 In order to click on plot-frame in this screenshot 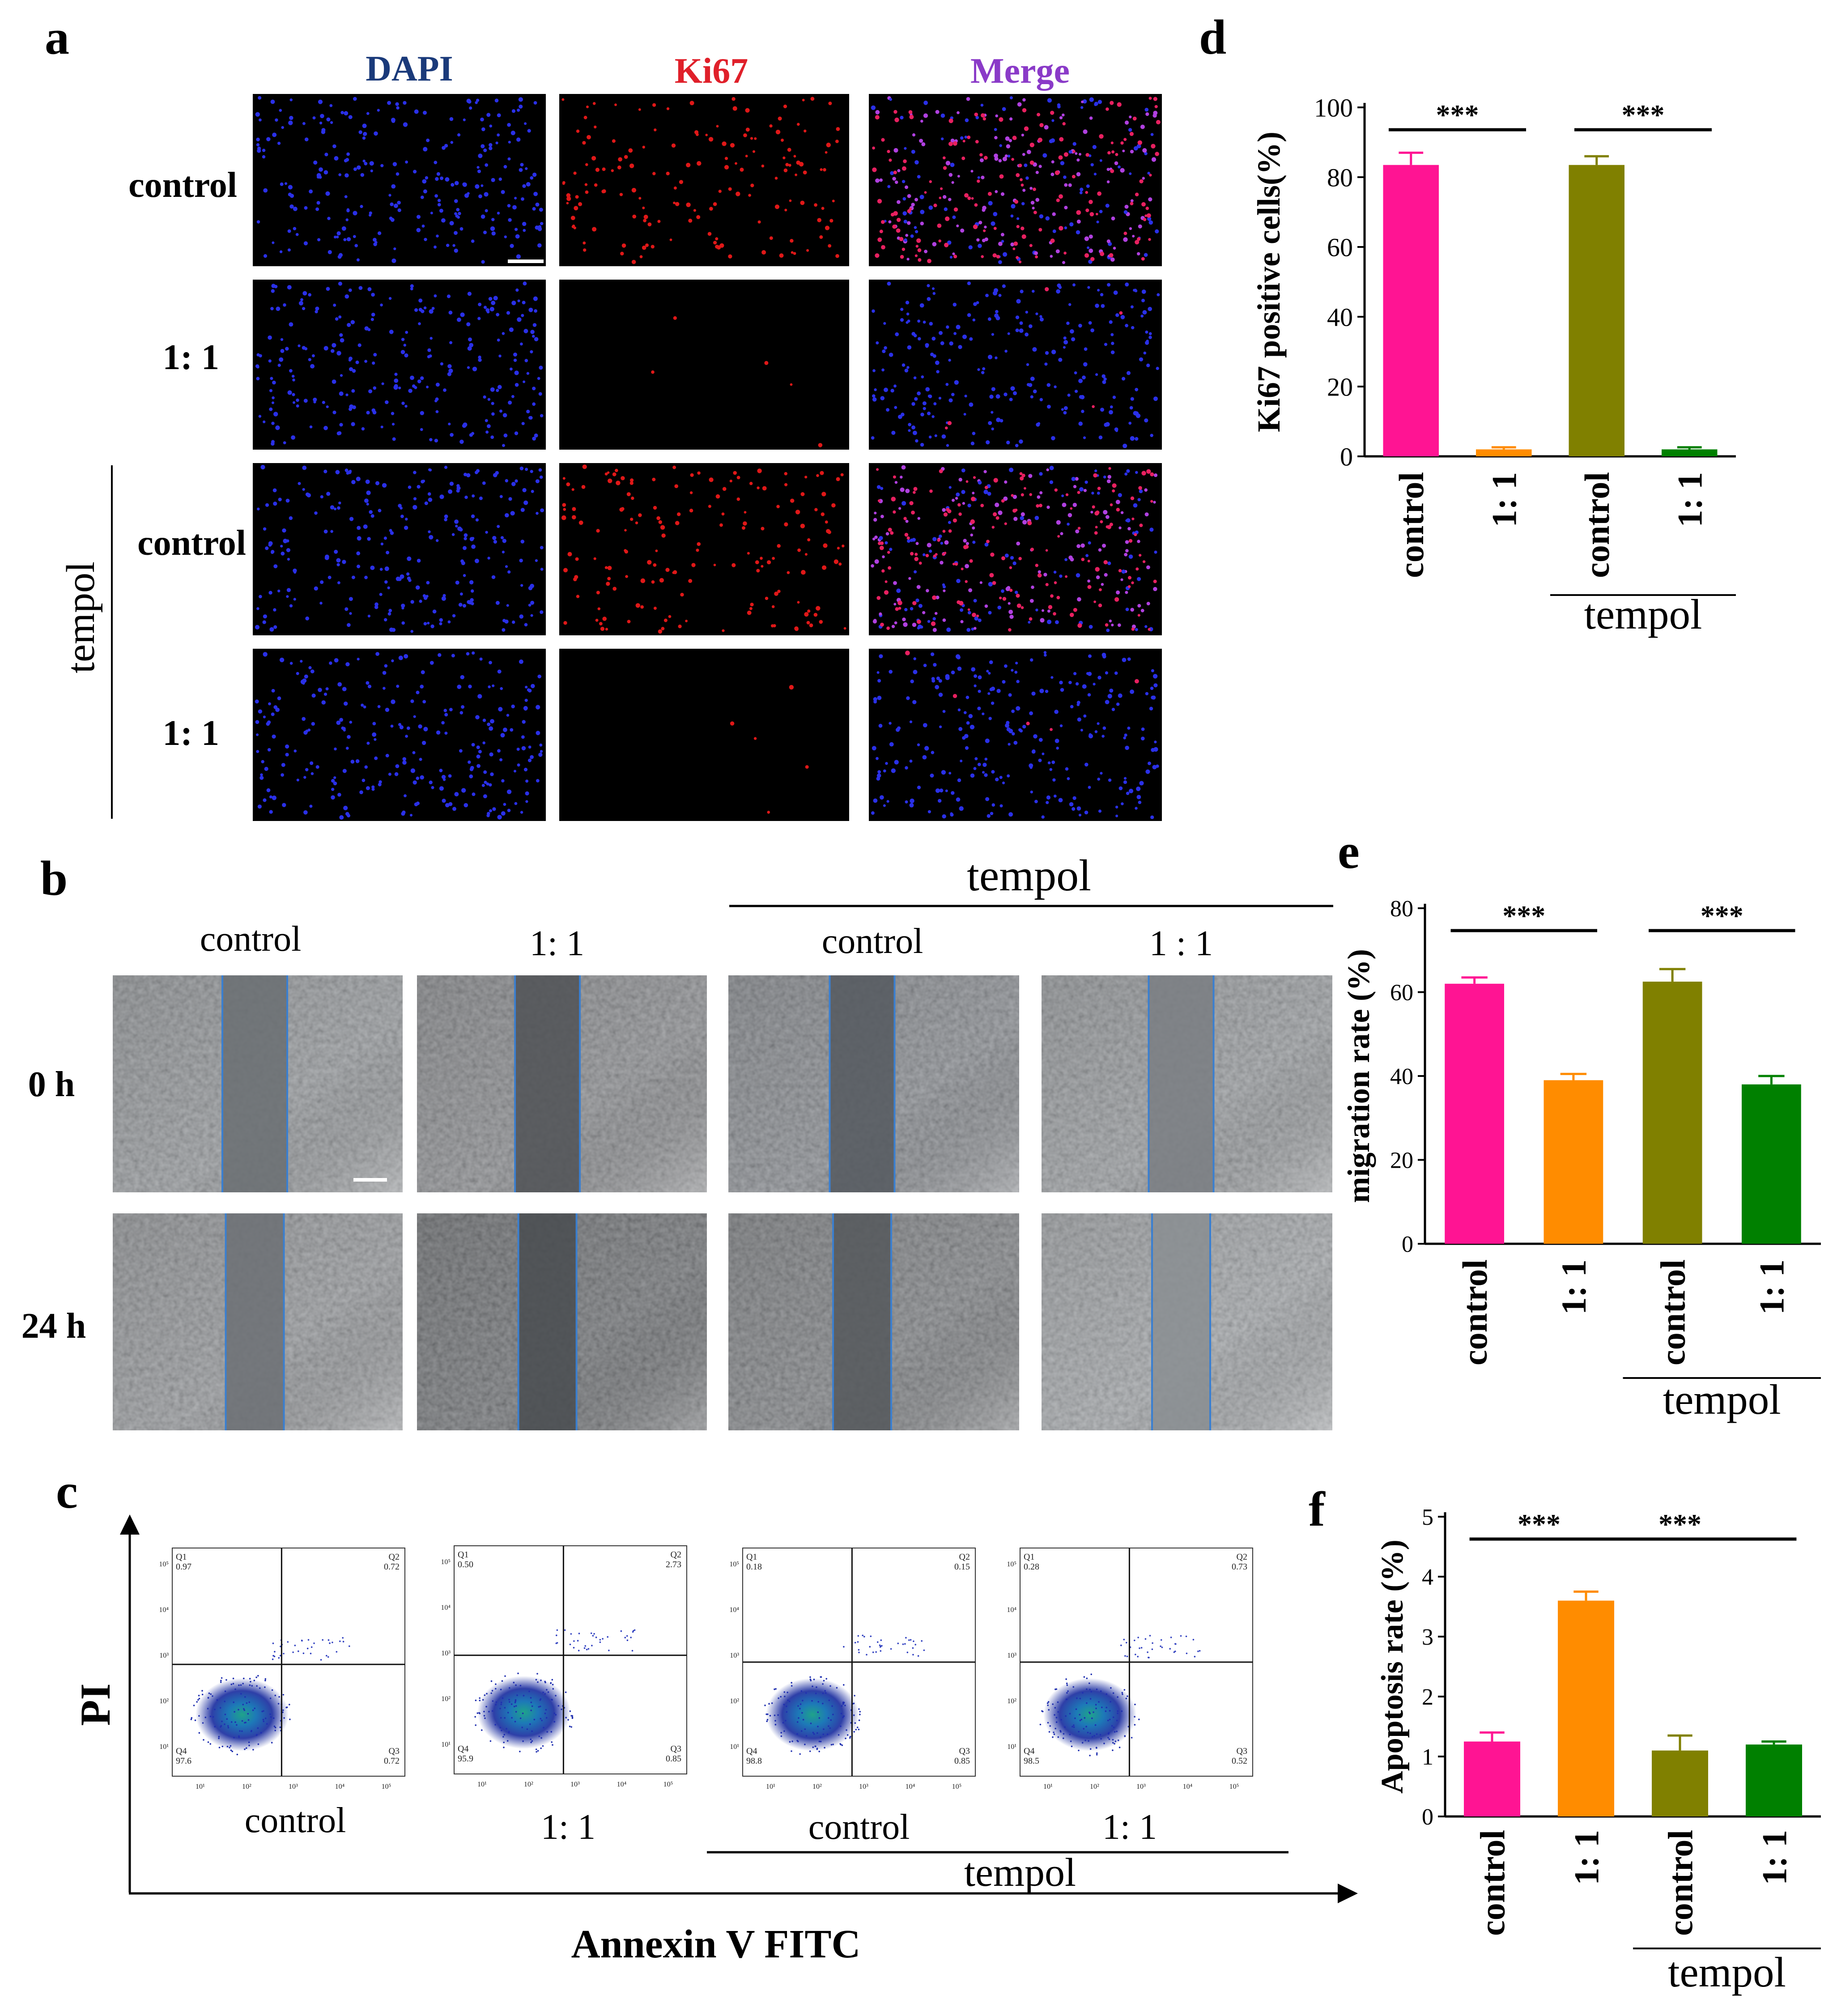, I will do `click(571, 1659)`.